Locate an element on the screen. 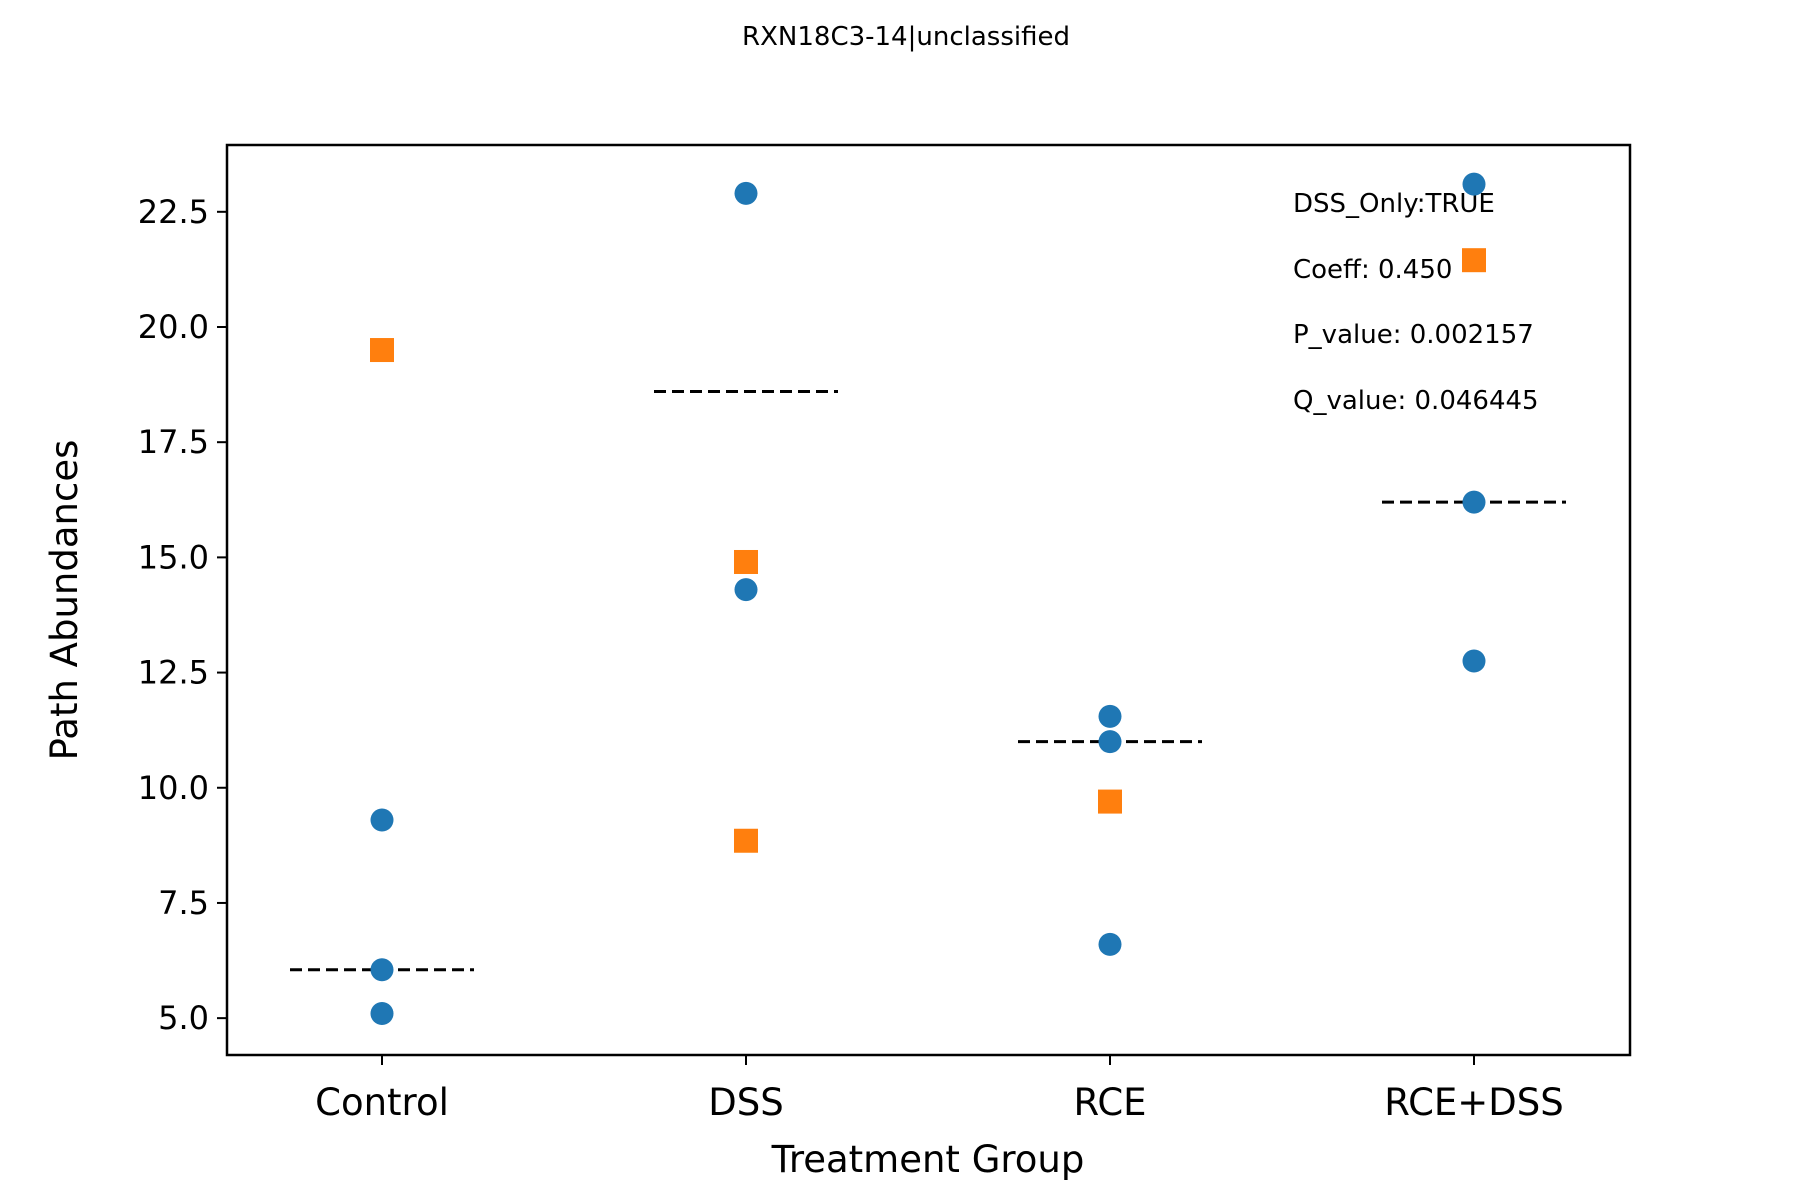 The width and height of the screenshot is (1800, 1200). y-tick-label: 12.5 is located at coordinates (173, 673).